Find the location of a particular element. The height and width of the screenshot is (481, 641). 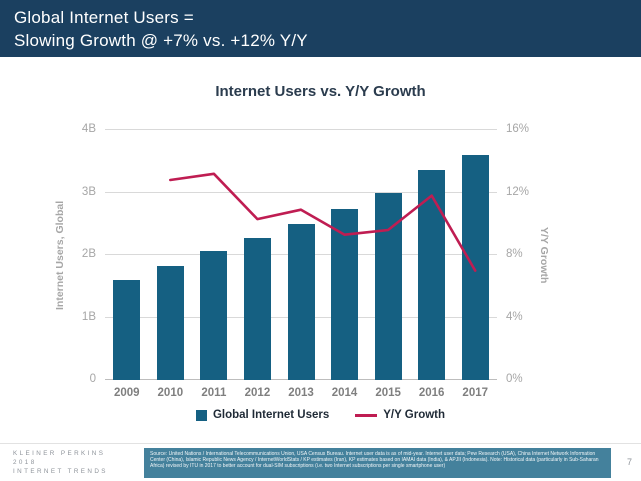

legend-item-bars: Global Internet Users is located at coordinates (262, 415).